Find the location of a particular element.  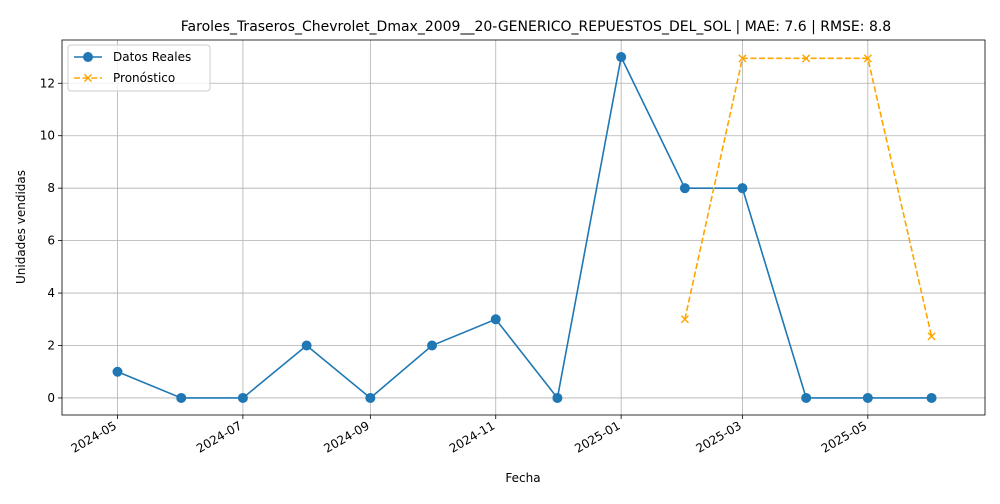

legend-label: Pronóstico is located at coordinates (144, 78).